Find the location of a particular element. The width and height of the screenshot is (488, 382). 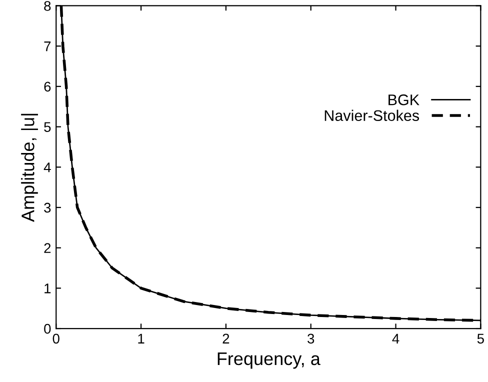

legend-label: Navier-Stokes is located at coordinates (372, 116).